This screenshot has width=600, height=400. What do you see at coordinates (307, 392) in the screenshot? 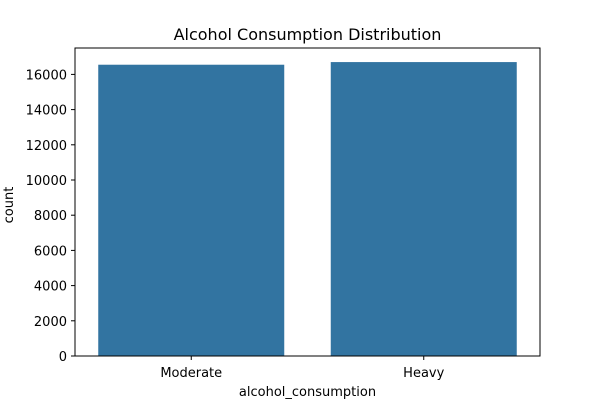
I see `x-axis-label: alcohol_consumption` at bounding box center [307, 392].